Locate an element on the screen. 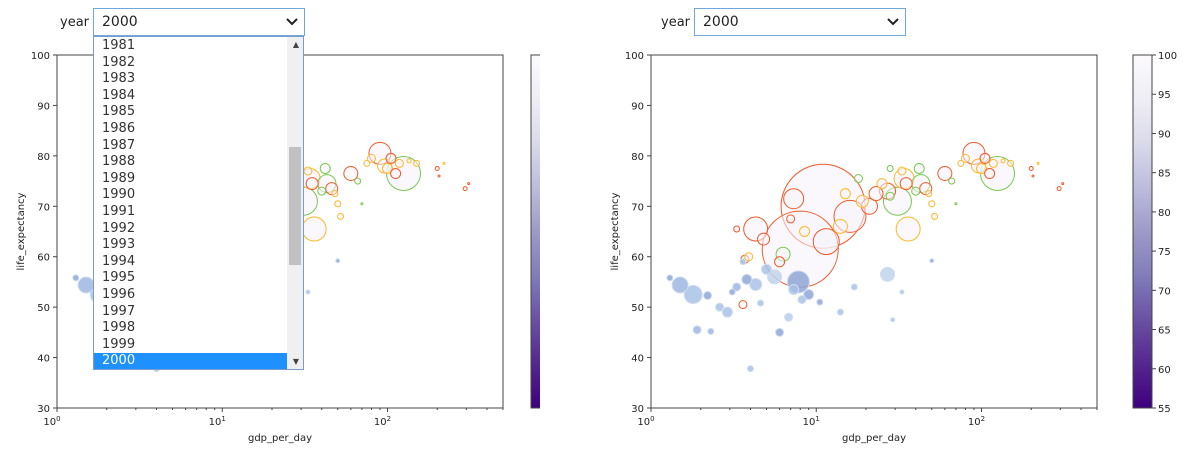 The image size is (1194, 461). colorbar-tick-label: 75 is located at coordinates (1164, 252).